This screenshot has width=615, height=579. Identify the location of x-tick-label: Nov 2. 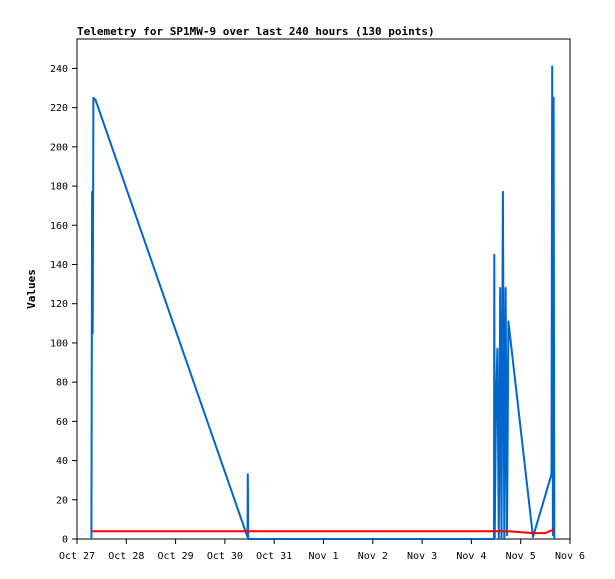
(373, 556).